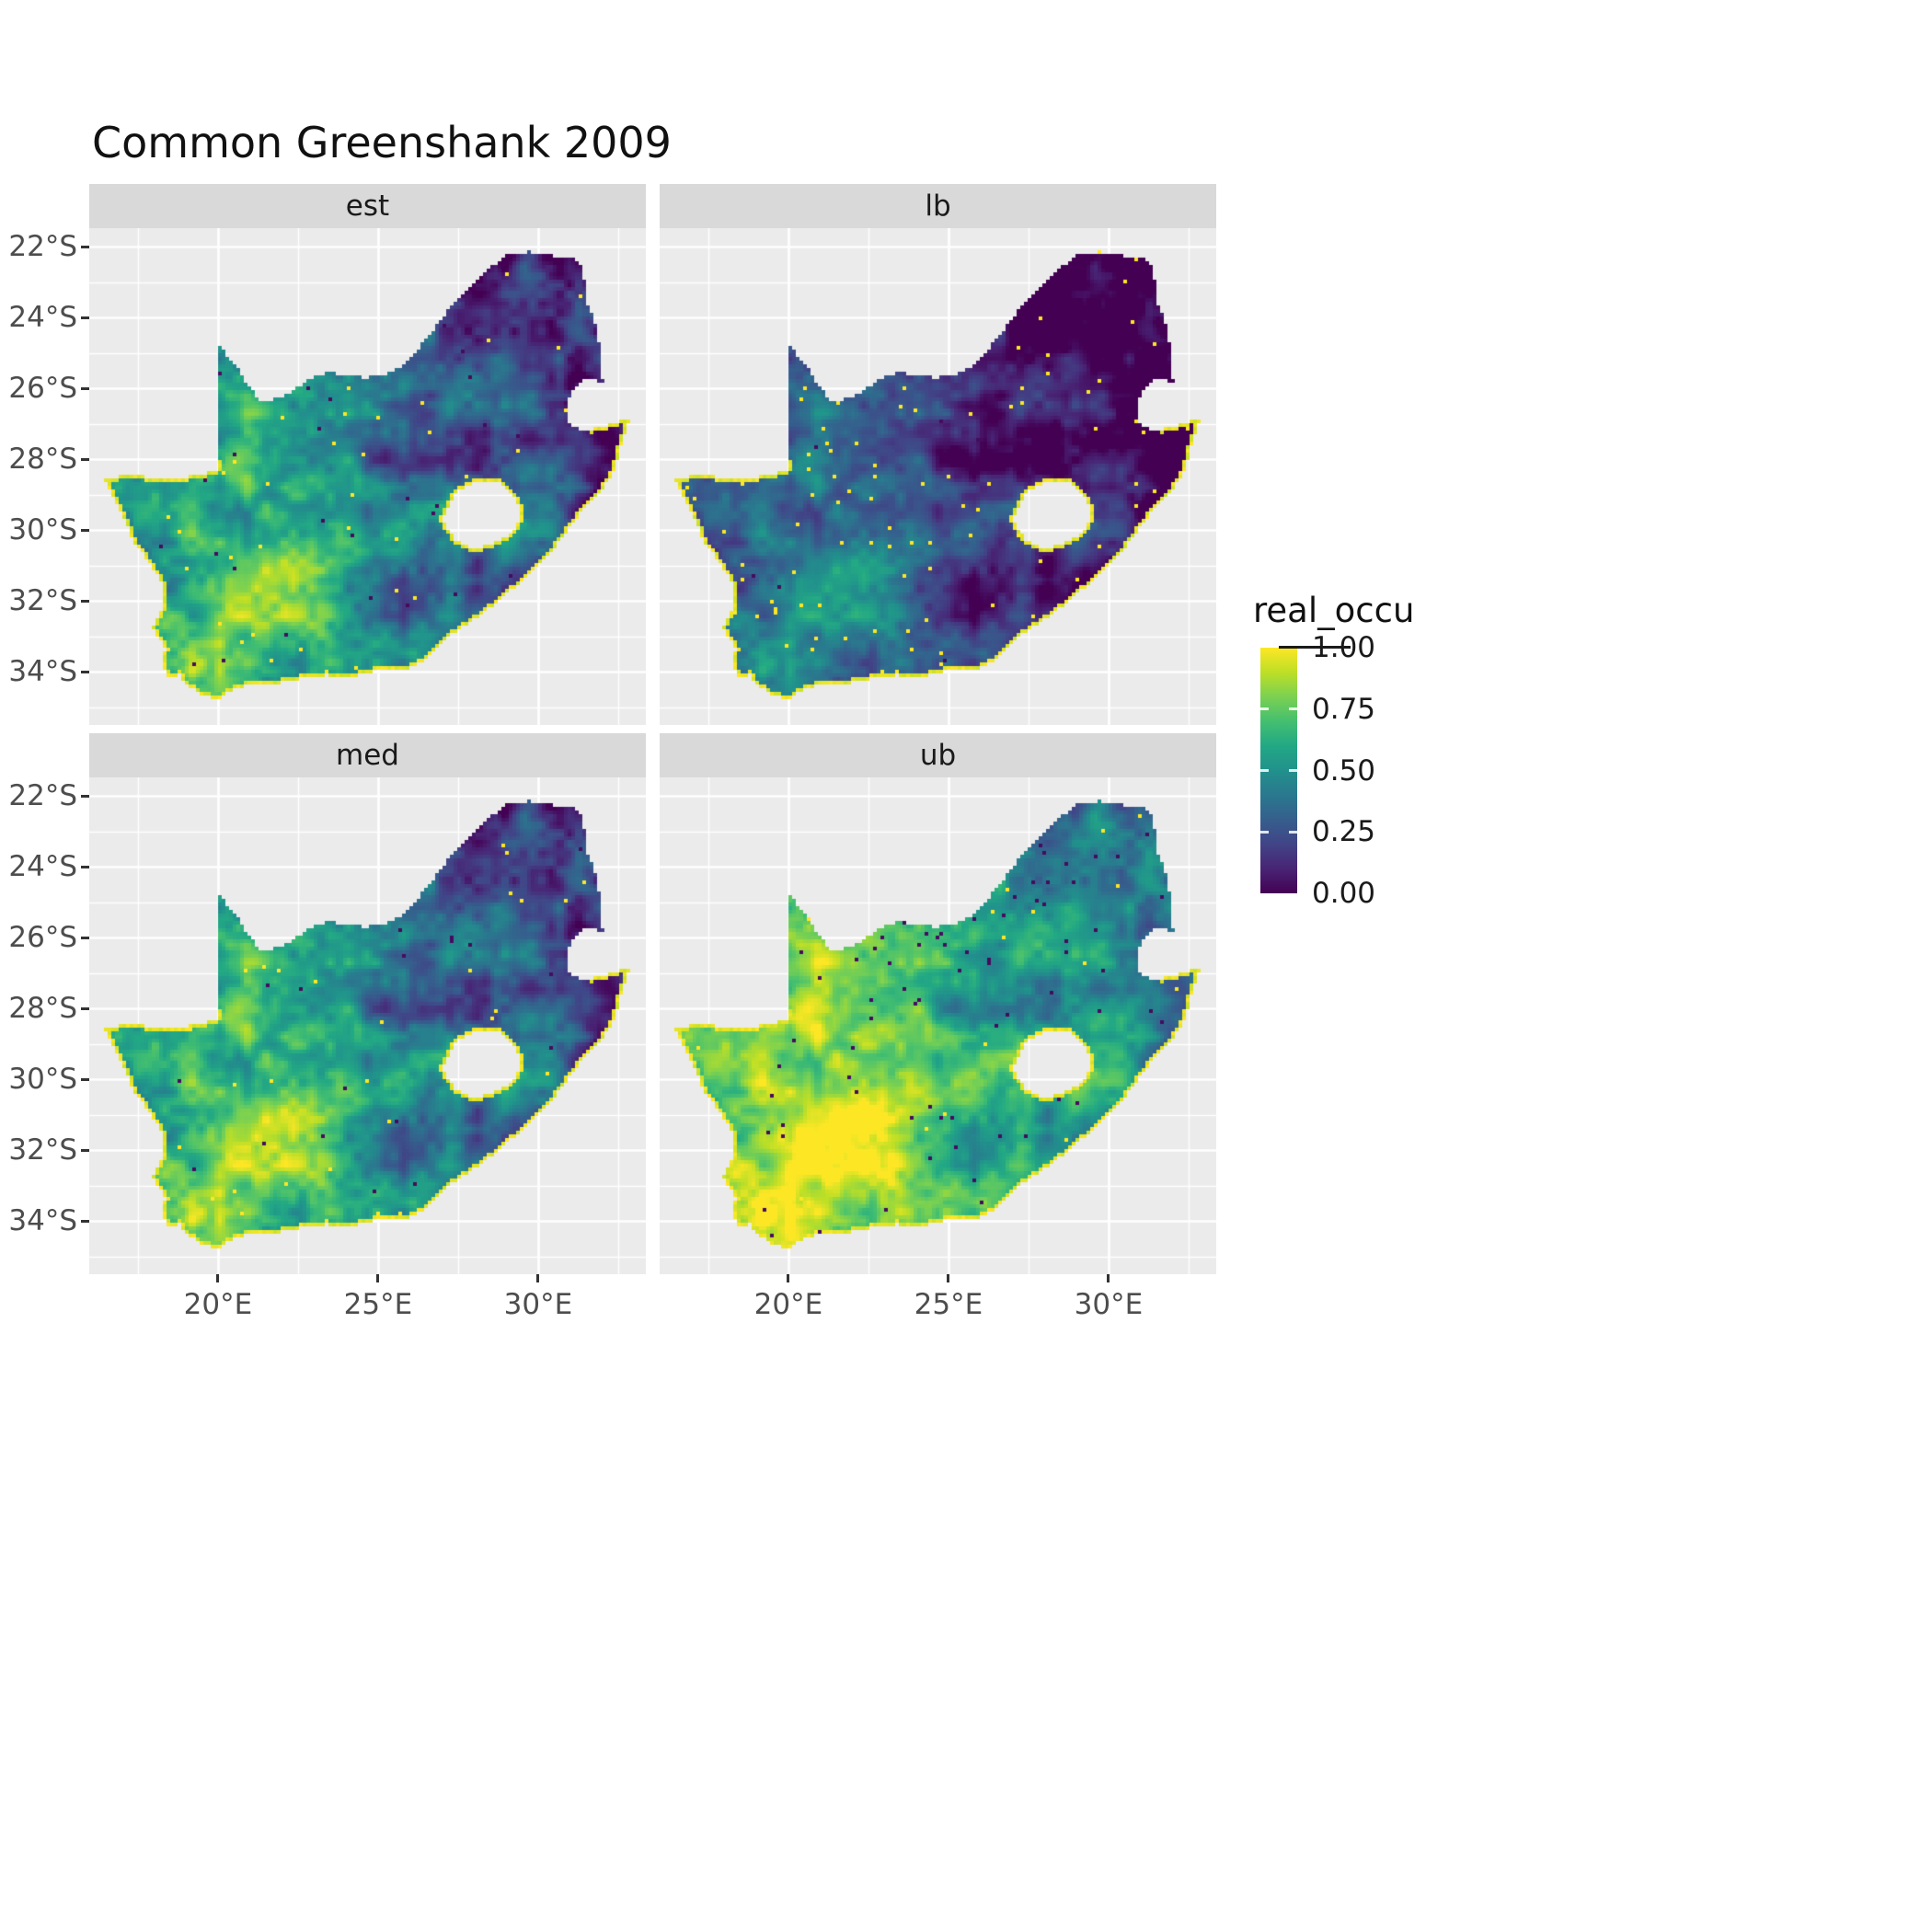 The image size is (1932, 1932). I want to click on facet-med: med, so click(367, 1003).